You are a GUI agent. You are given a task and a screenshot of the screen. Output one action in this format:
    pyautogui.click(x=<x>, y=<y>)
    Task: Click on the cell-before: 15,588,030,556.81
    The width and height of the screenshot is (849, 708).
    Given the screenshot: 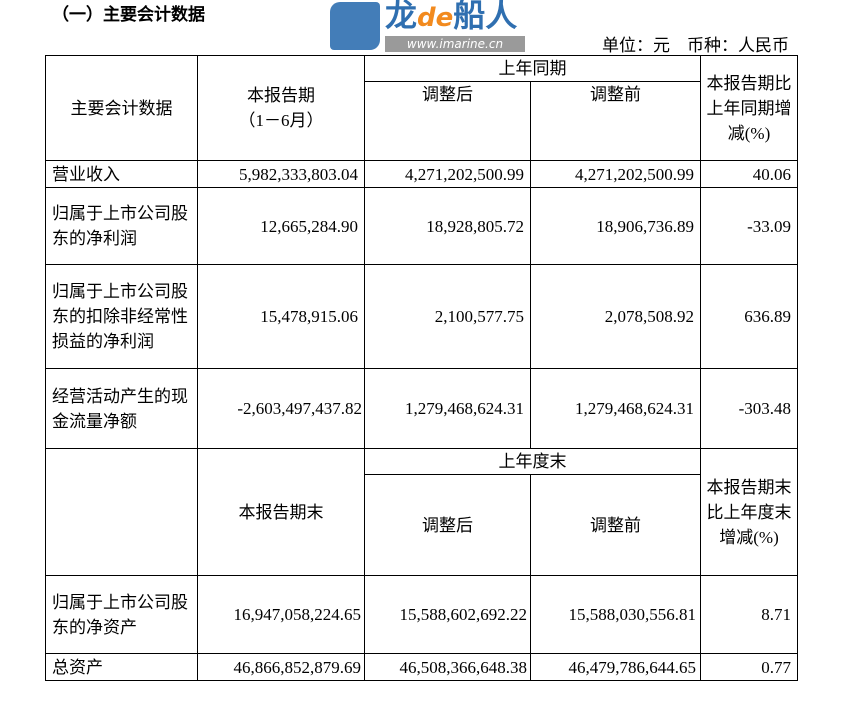 What is the action you would take?
    pyautogui.click(x=615, y=614)
    